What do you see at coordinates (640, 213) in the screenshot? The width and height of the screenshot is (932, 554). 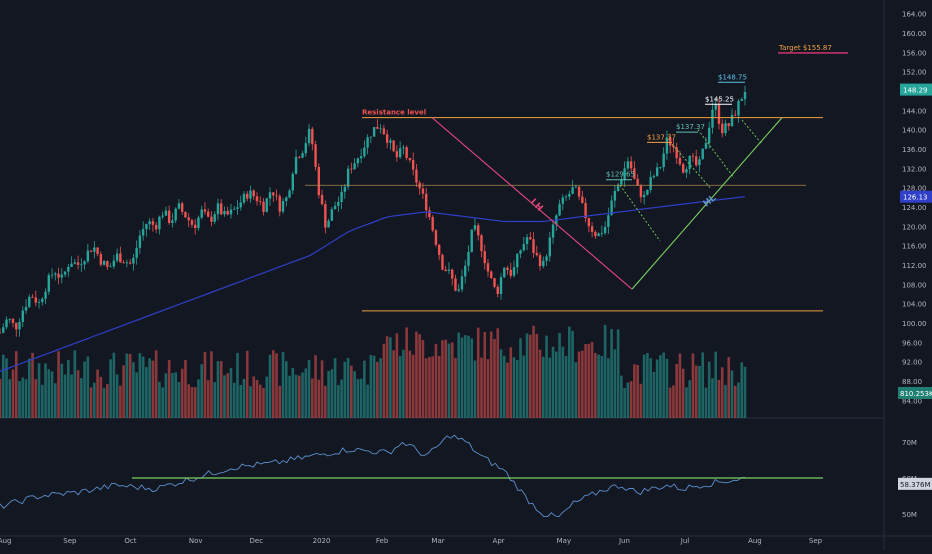 I see `flag-dotted-line` at bounding box center [640, 213].